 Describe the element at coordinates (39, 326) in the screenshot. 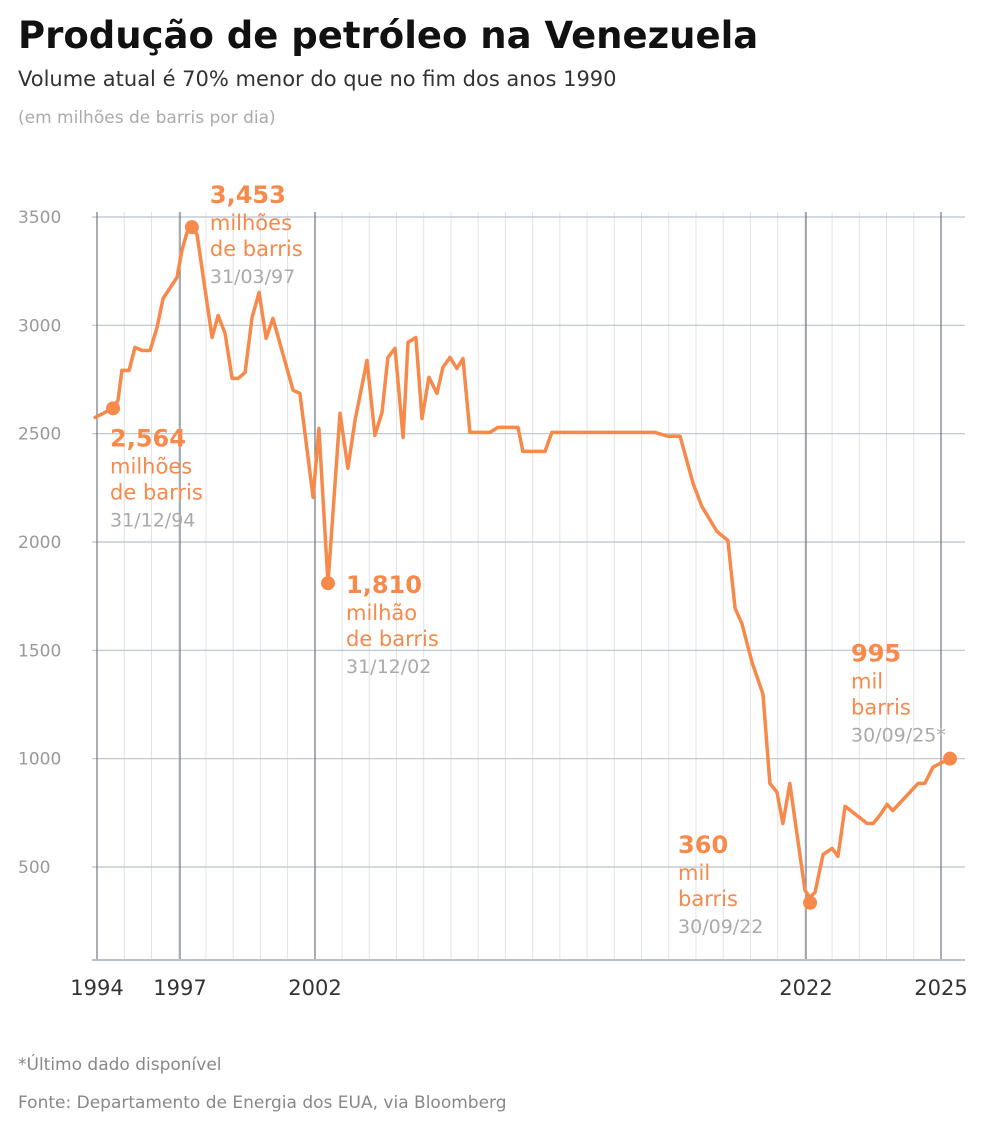

I see `y-tick-label: 3000` at that location.